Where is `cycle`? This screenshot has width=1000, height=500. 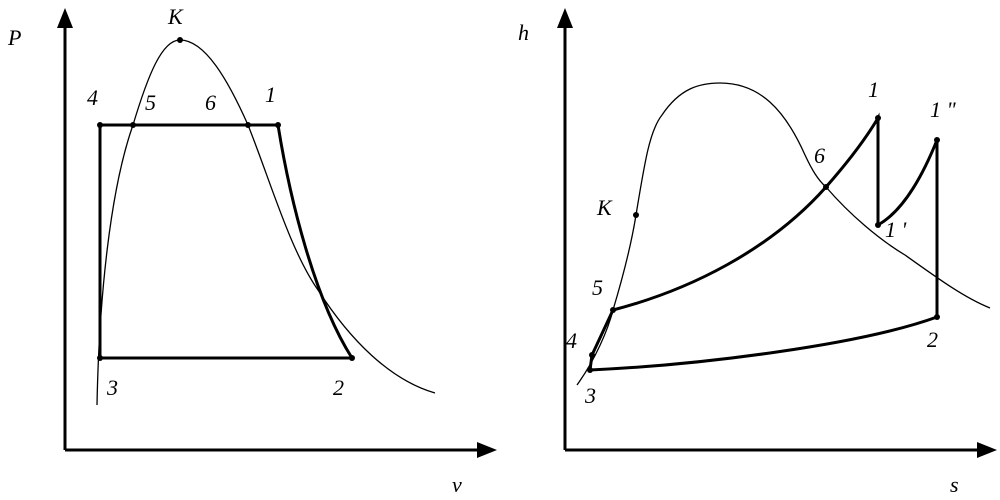
cycle is located at coordinates (226, 241).